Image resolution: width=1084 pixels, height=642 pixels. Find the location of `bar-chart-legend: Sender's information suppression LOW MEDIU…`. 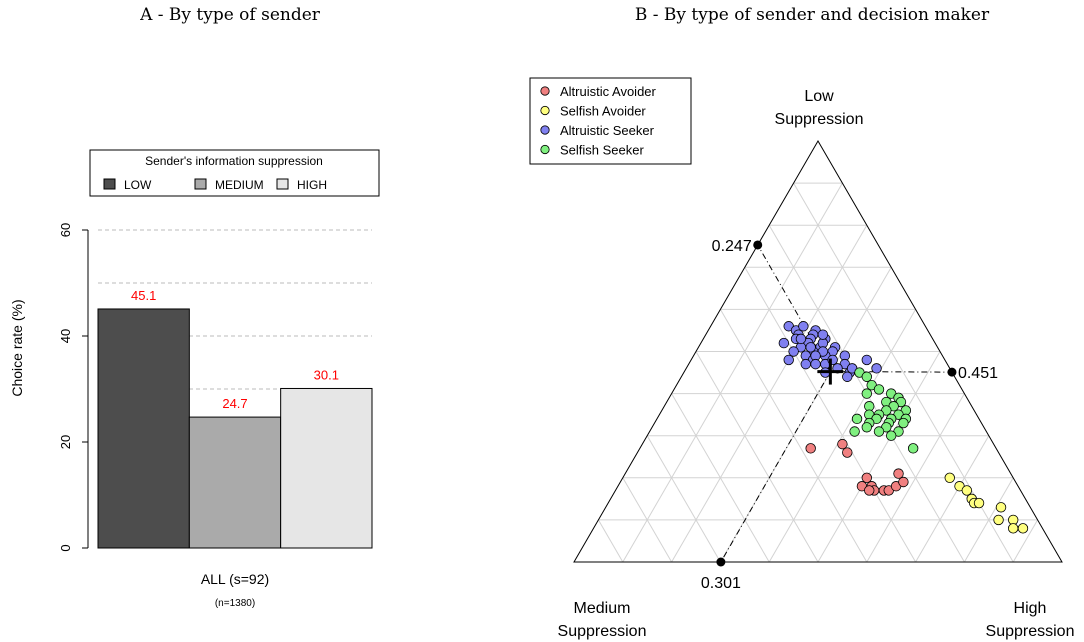

bar-chart-legend: Sender's information suppression LOW MEDIU… is located at coordinates (234, 173).